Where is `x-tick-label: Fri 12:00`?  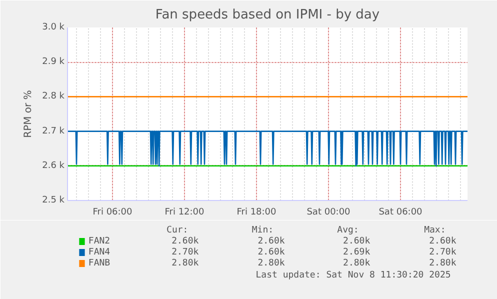 x-tick-label: Fri 12:00 is located at coordinates (184, 213).